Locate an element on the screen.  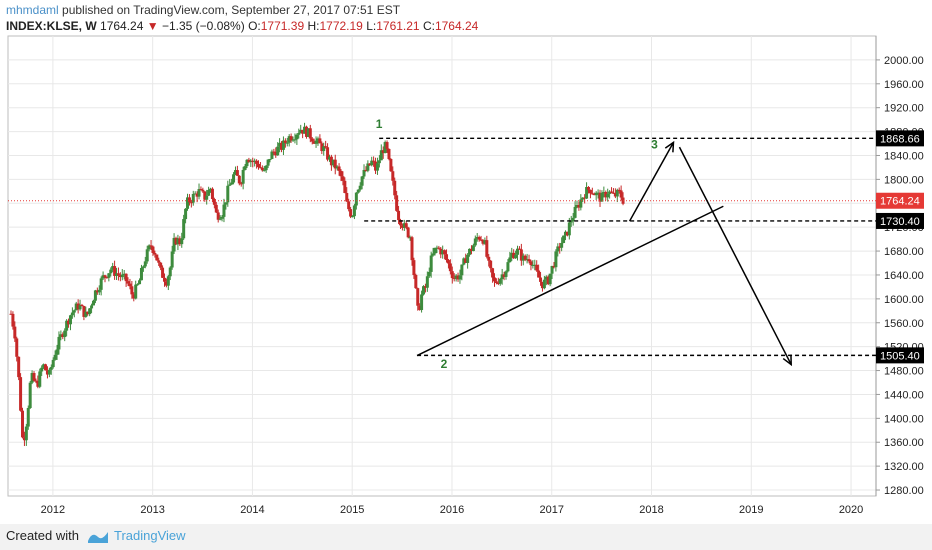
change-value: −1.35 (−0.08%) is located at coordinates (203, 26).